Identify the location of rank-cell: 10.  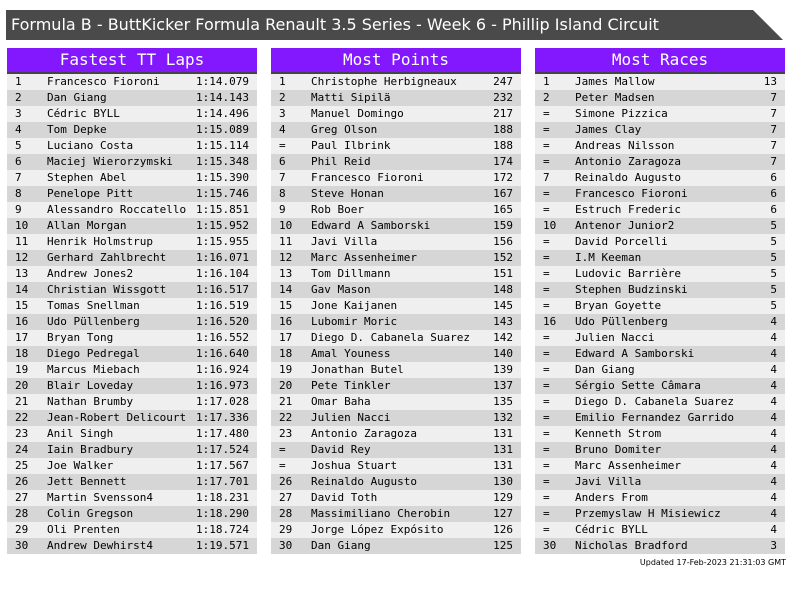
(286, 225).